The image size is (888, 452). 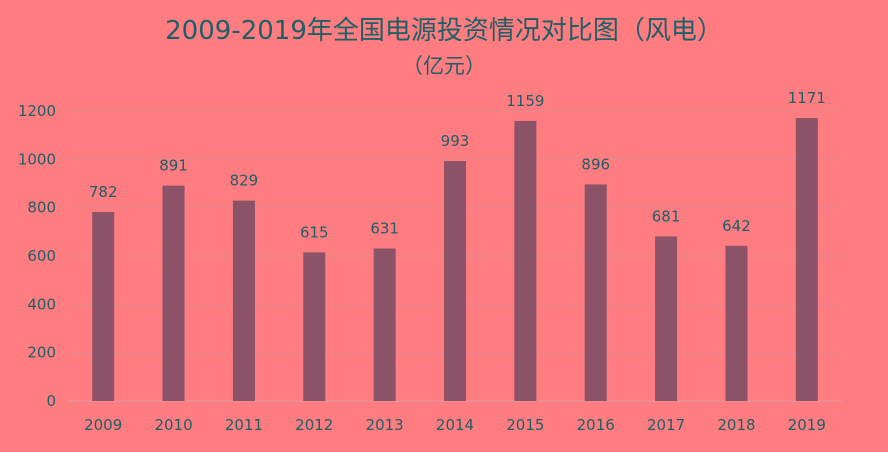 What do you see at coordinates (666, 425) in the screenshot?
I see `x-tick-label-2017: 2017` at bounding box center [666, 425].